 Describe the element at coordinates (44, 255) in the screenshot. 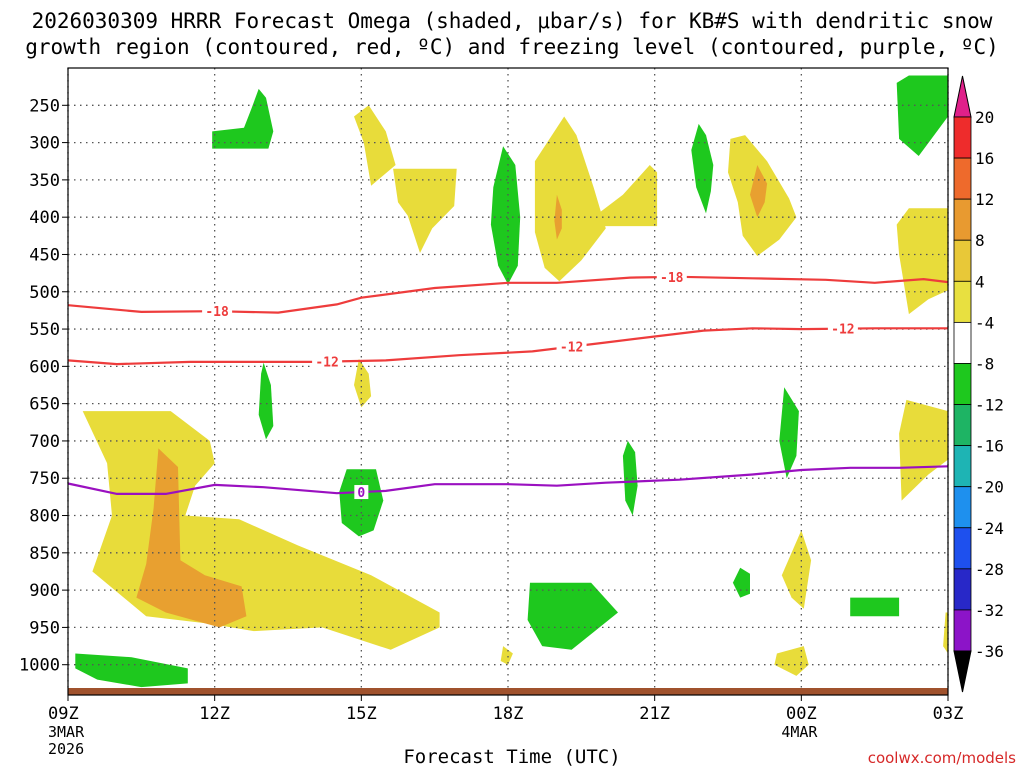

I see `y-tick-label-450: 450` at that location.